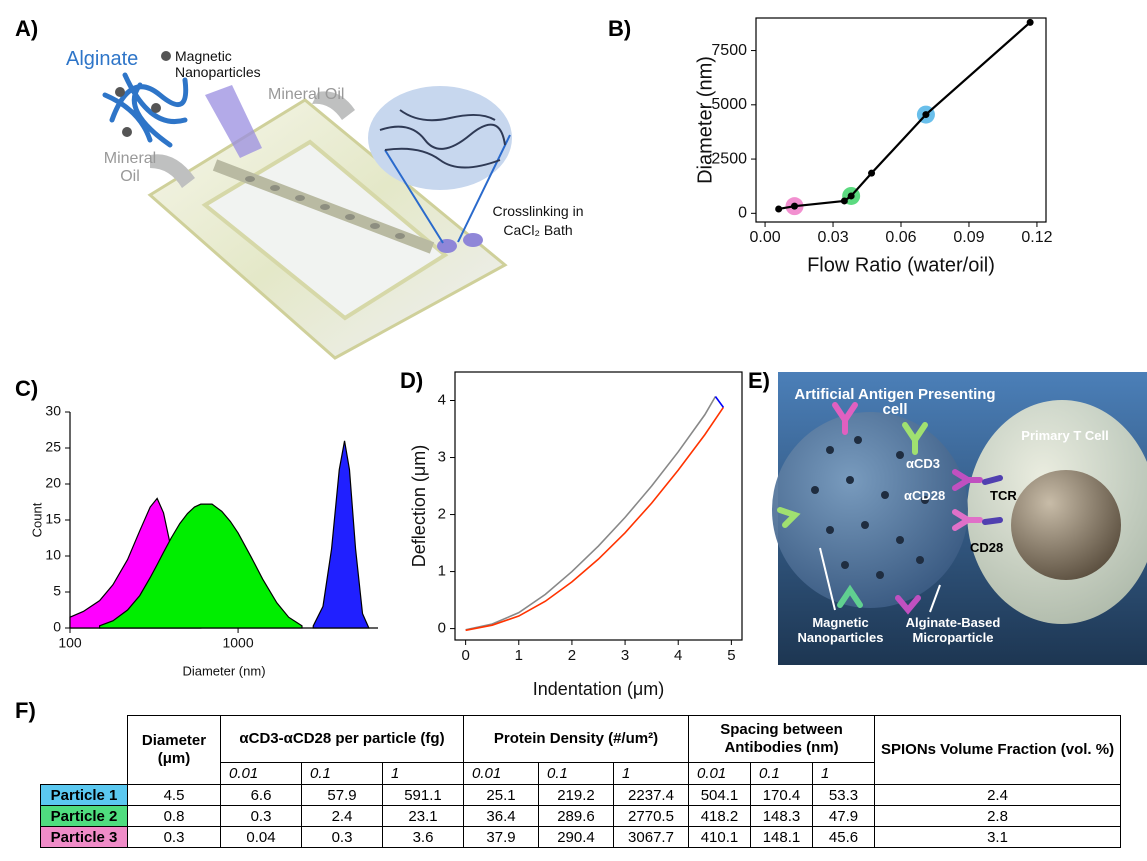 The height and width of the screenshot is (861, 1147). Describe the element at coordinates (998, 837) in the screenshot. I see `data-cell: 3.1` at that location.